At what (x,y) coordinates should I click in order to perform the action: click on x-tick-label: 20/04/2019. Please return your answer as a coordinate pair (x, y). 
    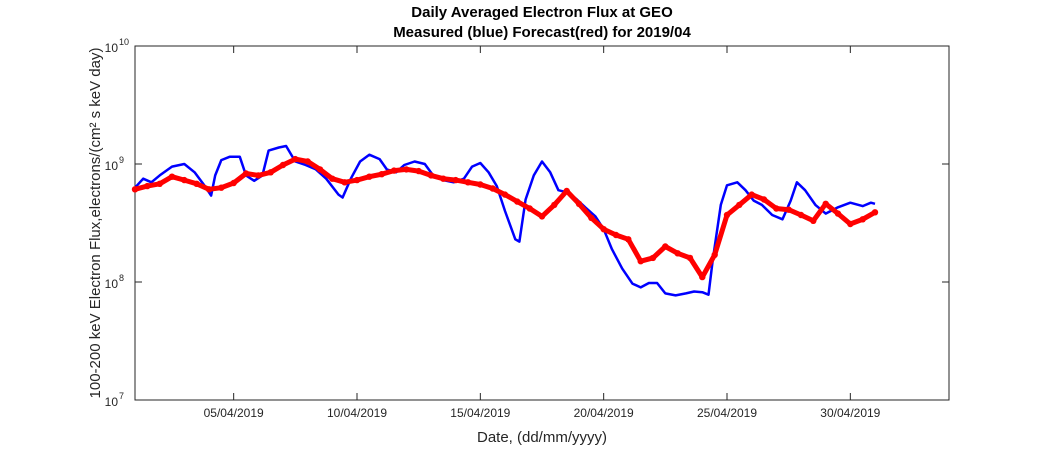
    Looking at the image, I should click on (604, 413).